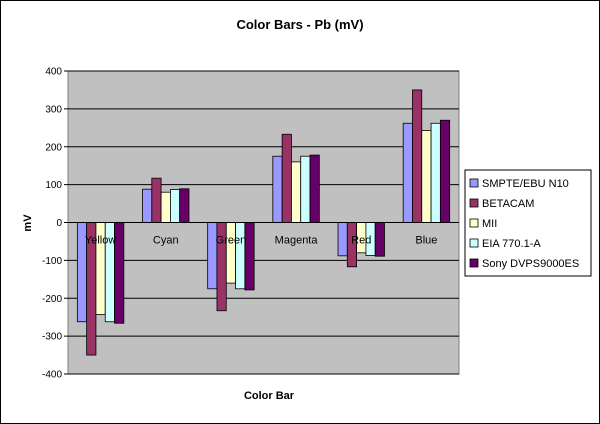 Image resolution: width=600 pixels, height=424 pixels. What do you see at coordinates (231, 241) in the screenshot?
I see `category-label: Green` at bounding box center [231, 241].